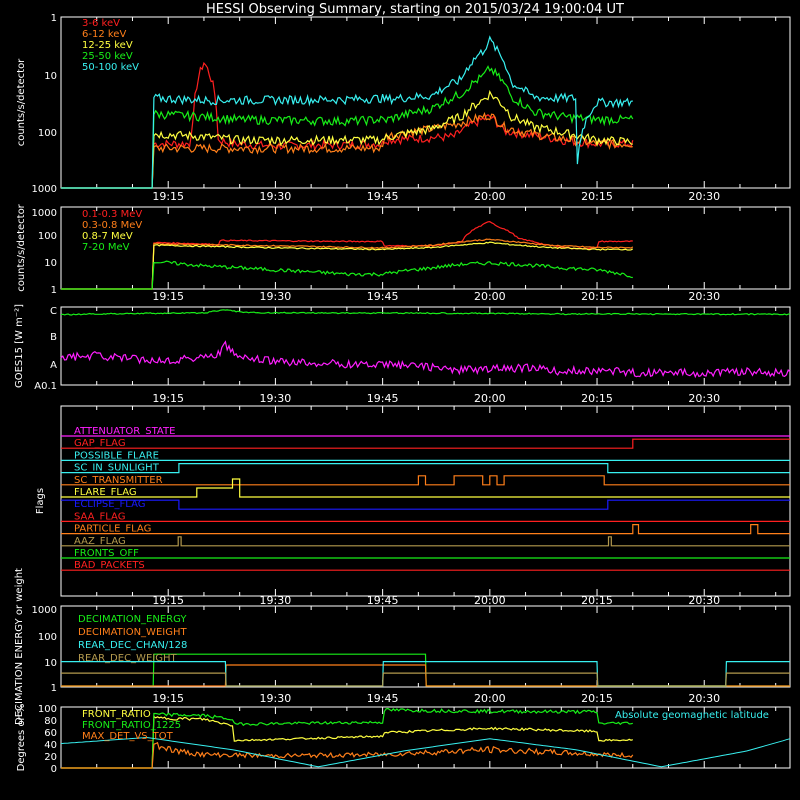 This screenshot has width=800, height=800. What do you see at coordinates (132, 632) in the screenshot?
I see `legend-entry: DECIMATION_WEIGHT` at bounding box center [132, 632].